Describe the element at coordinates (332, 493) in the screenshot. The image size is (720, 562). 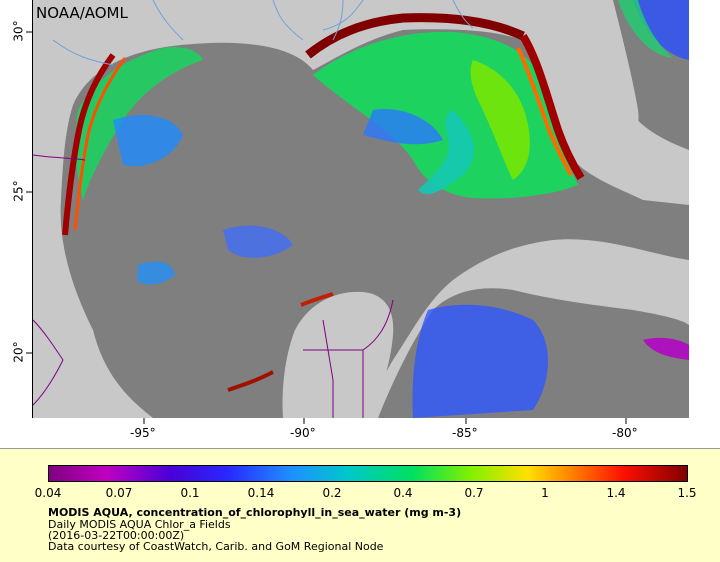
I see `colorbar-tick-label: 0.2` at that location.